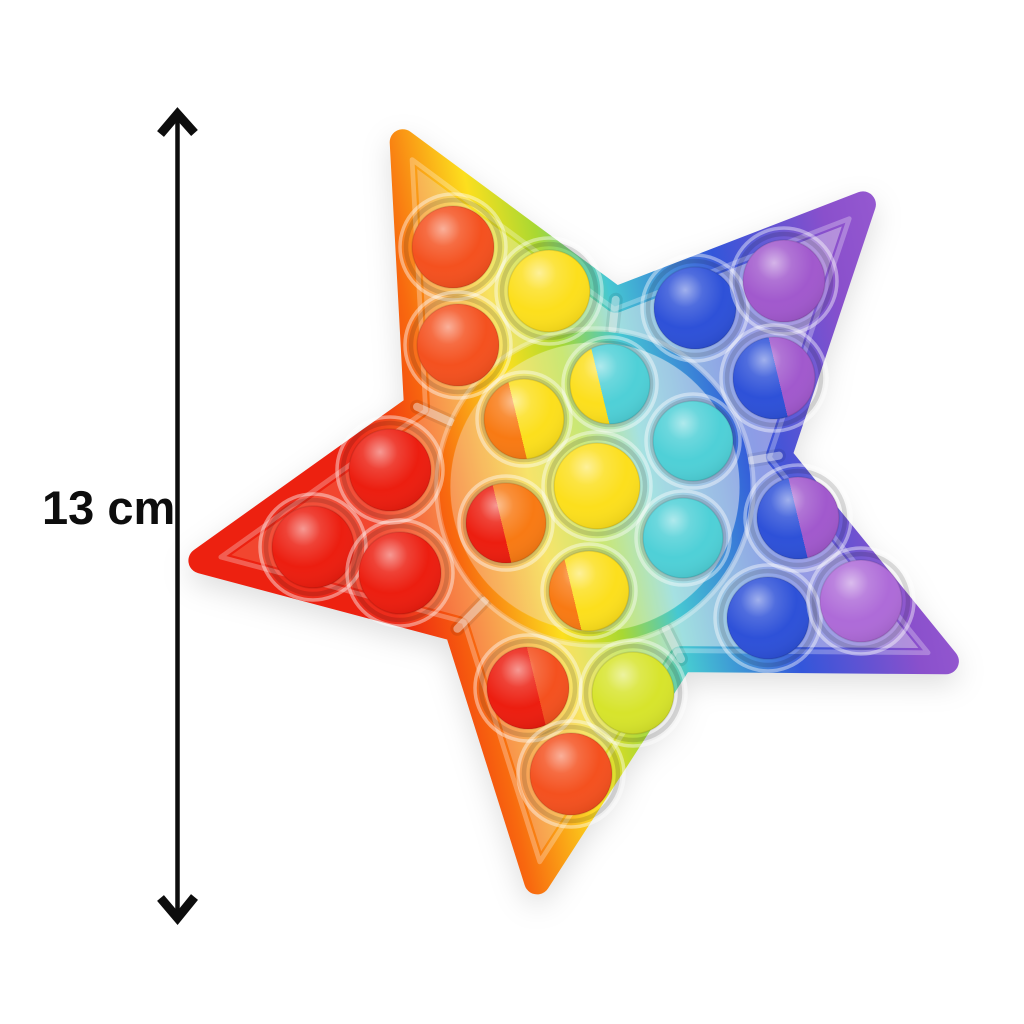 The height and width of the screenshot is (1024, 1024). I want to click on center-circle-highlight, so click(595, 487).